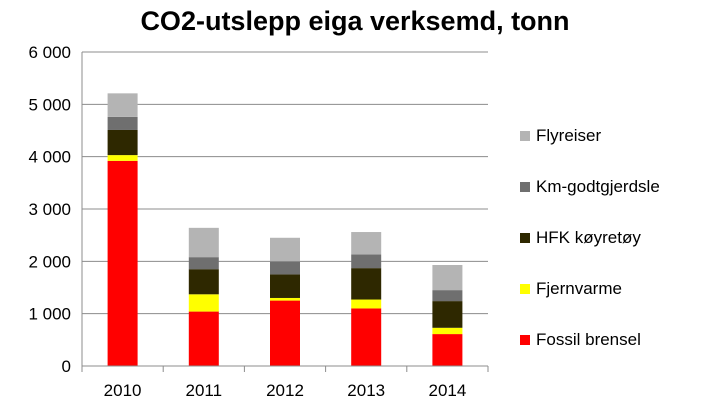 The width and height of the screenshot is (722, 408). Describe the element at coordinates (49, 261) in the screenshot. I see `y-tick-label: 2 000` at that location.